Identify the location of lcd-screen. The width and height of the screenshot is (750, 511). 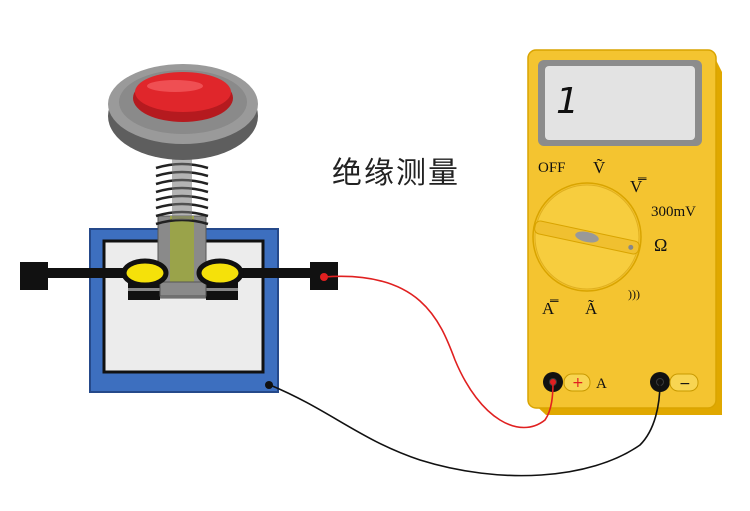
(620, 103).